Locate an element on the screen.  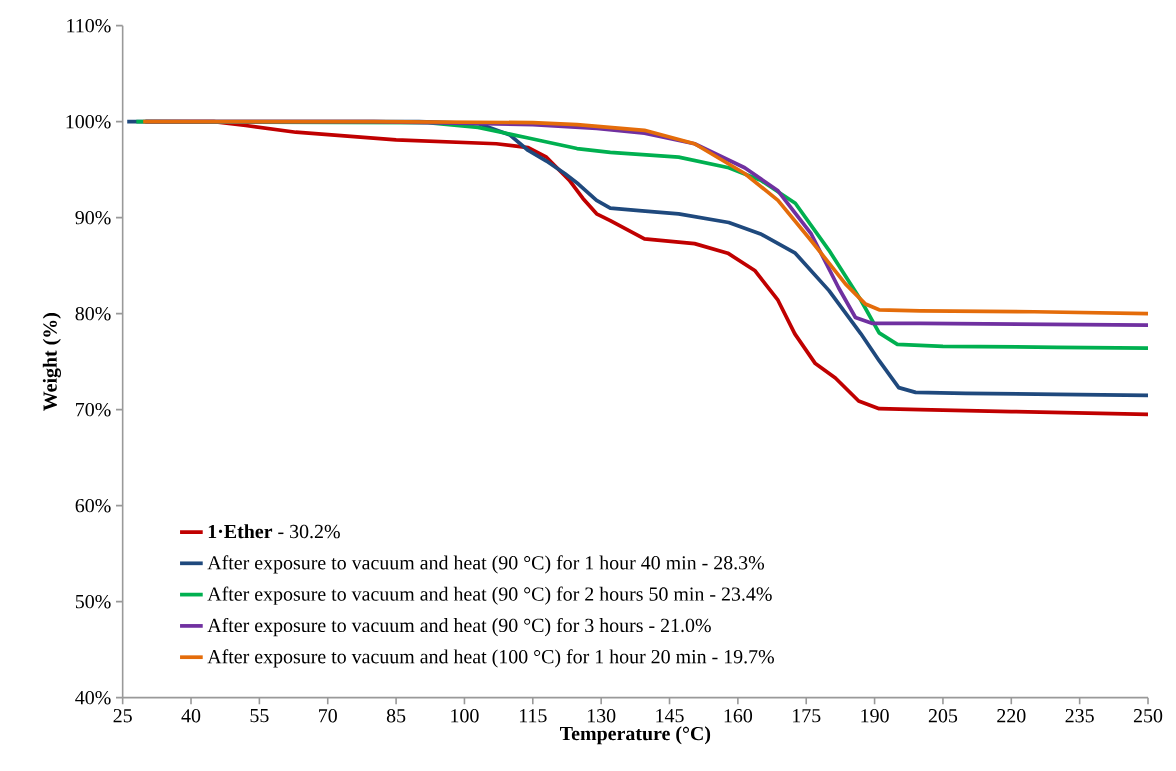
x-tick-label: 160 is located at coordinates (738, 716).